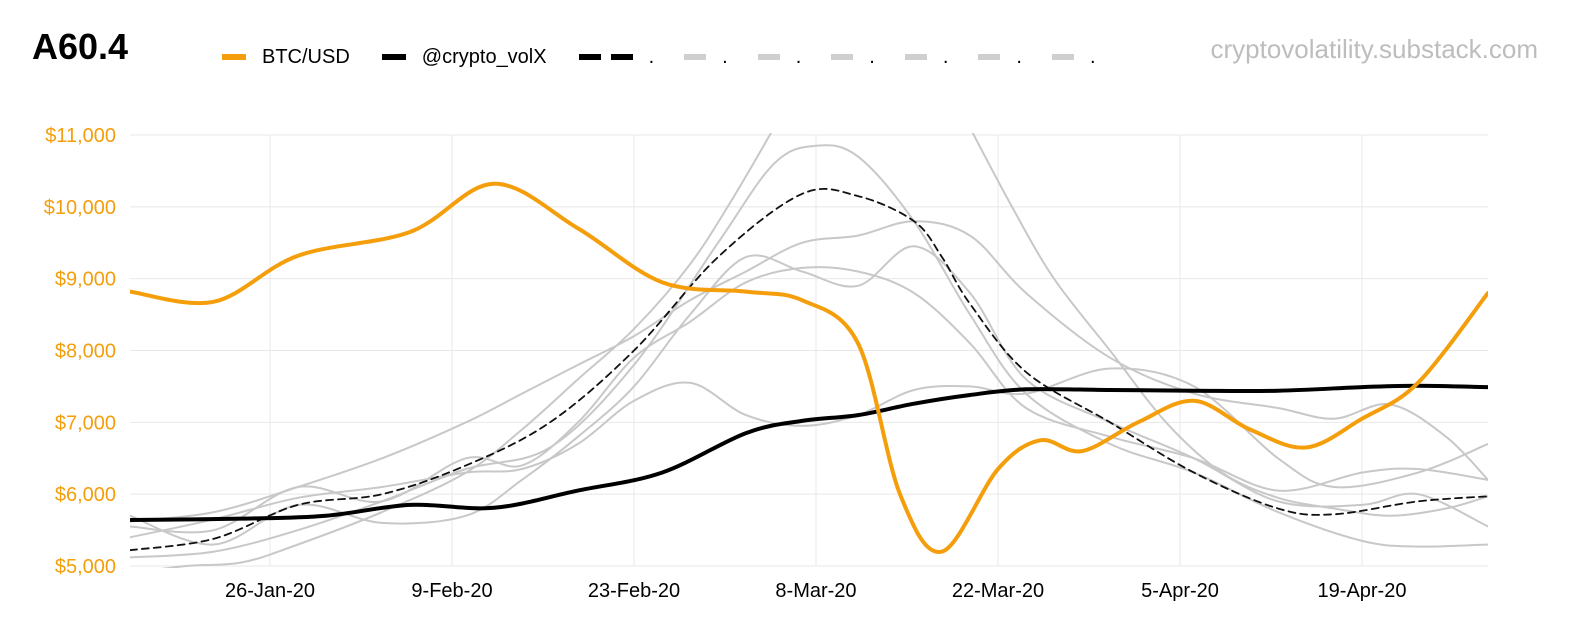 The width and height of the screenshot is (1584, 640). What do you see at coordinates (85, 567) in the screenshot?
I see `y-tick-label: $5,000` at bounding box center [85, 567].